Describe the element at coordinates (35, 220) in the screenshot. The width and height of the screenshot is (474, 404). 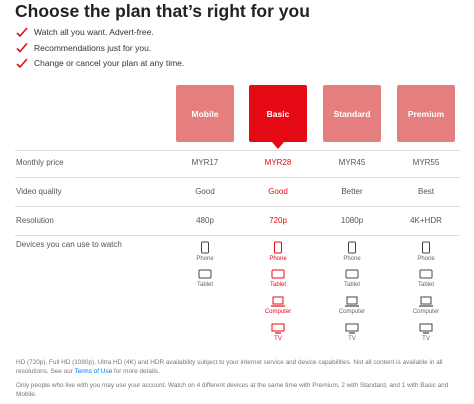
I see `row-label: Resolution` at that location.